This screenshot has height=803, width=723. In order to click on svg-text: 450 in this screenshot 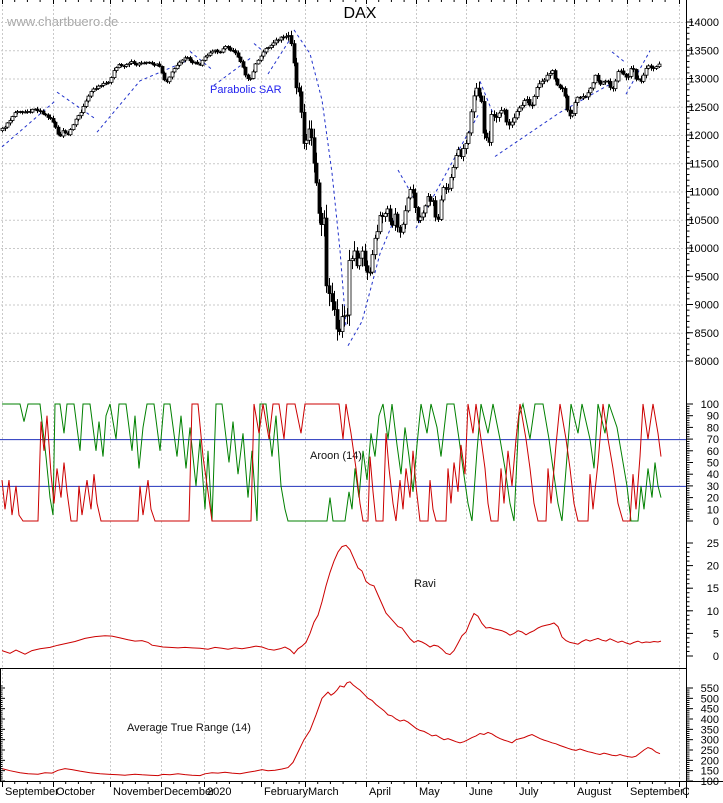, I will do `click(710, 710)`.